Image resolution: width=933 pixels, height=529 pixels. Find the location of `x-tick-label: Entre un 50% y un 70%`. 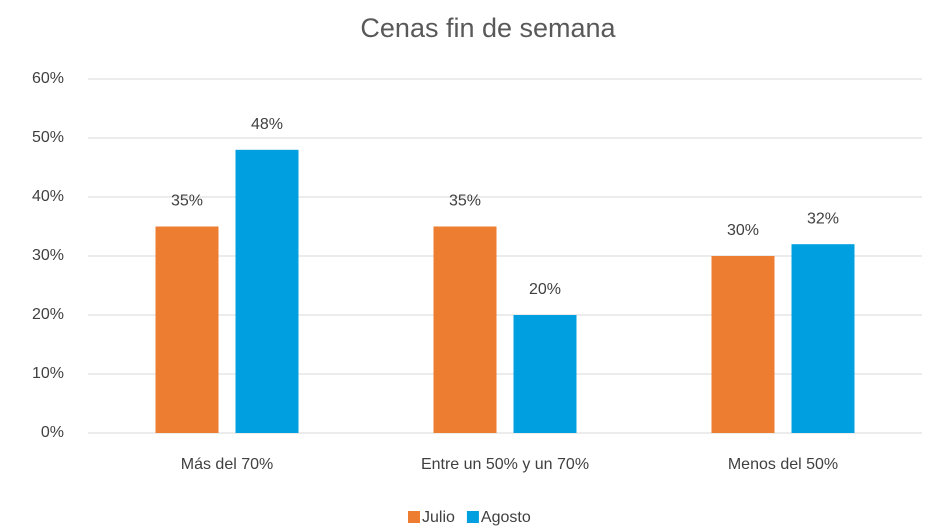

x-tick-label: Entre un 50% y un 70% is located at coordinates (505, 464).